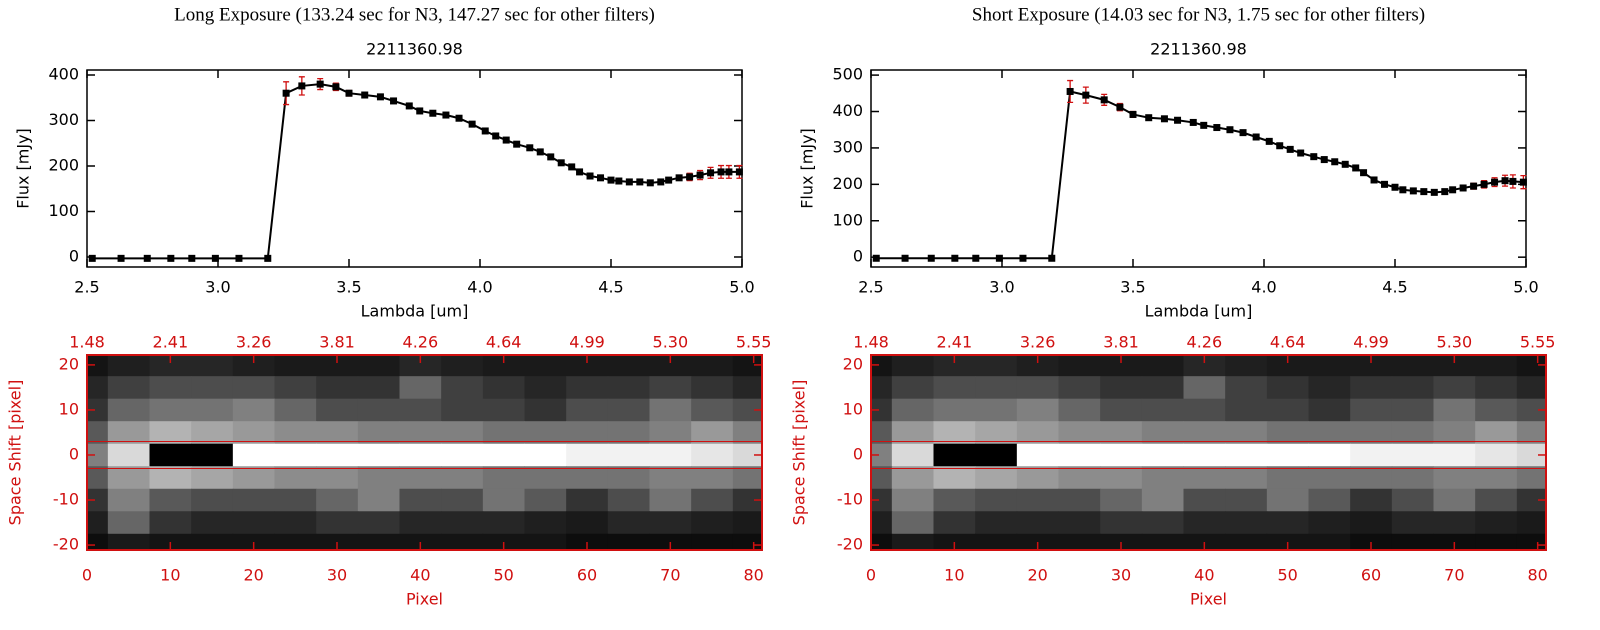 This screenshot has width=1600, height=630. What do you see at coordinates (1371, 575) in the screenshot?
I see `x-tick-label: 60` at bounding box center [1371, 575].